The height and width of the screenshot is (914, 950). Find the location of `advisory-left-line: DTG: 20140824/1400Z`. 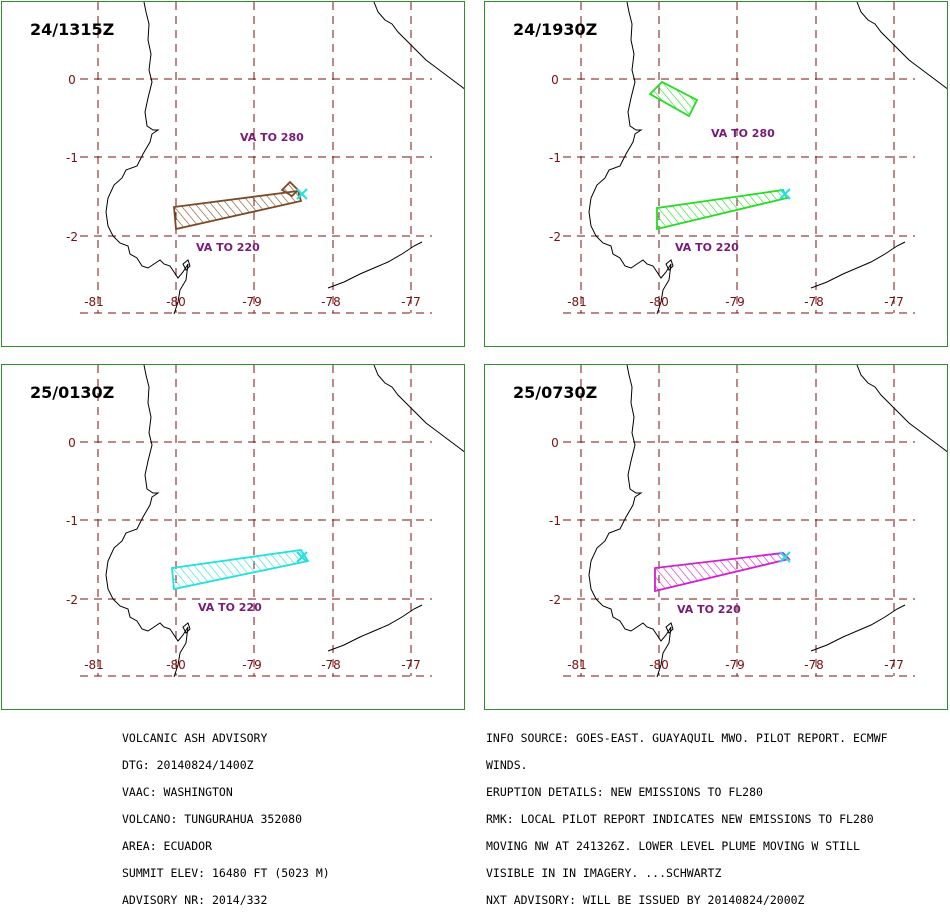

advisory-left-line: DTG: 20140824/1400Z is located at coordinates (188, 765).